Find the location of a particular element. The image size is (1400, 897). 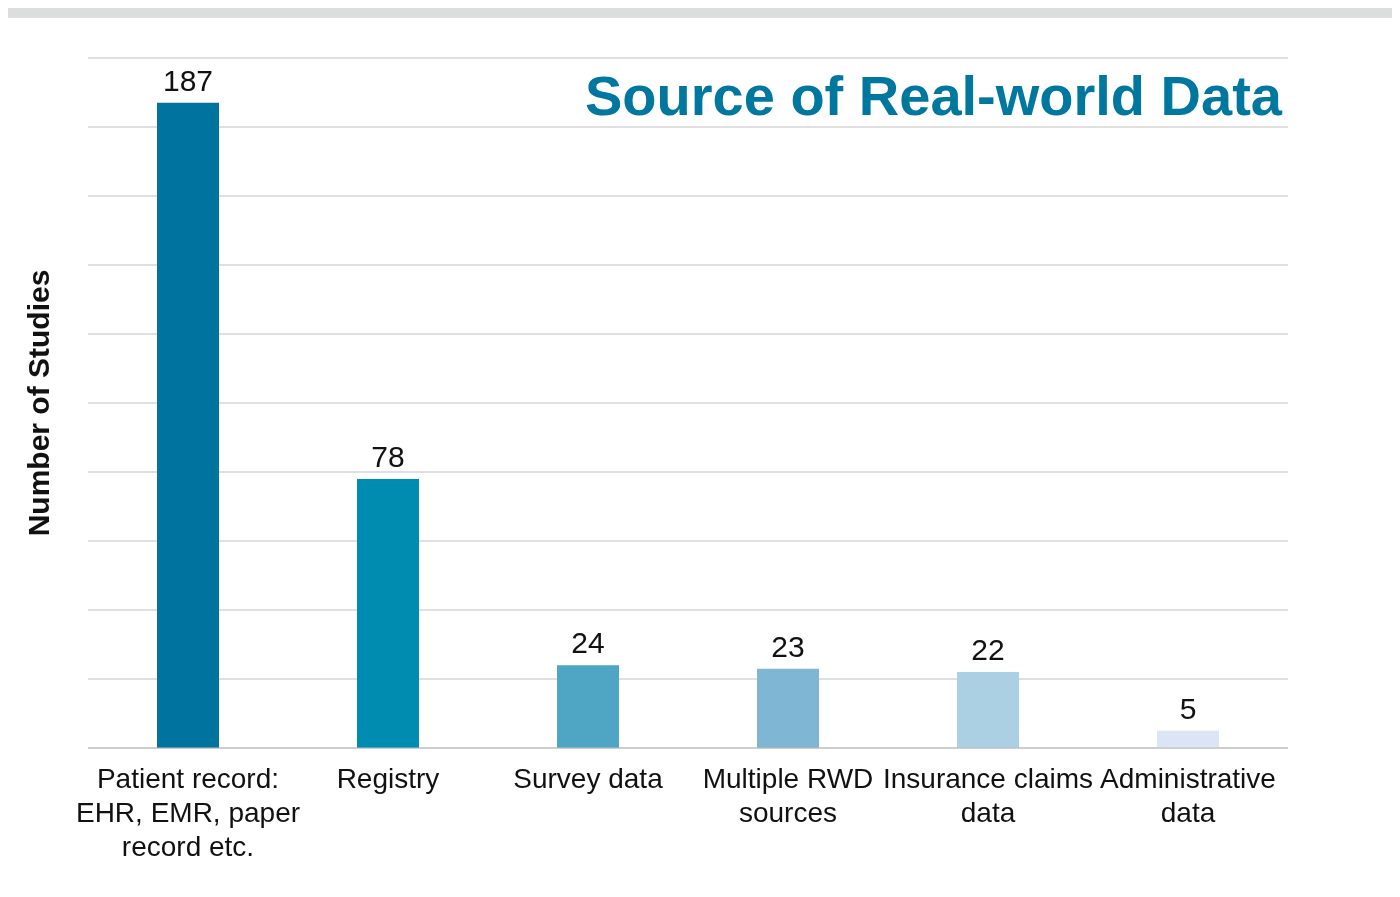

x-tick-label: Patient record: EHR, EMR, paper record etc. is located at coordinates (188, 812).